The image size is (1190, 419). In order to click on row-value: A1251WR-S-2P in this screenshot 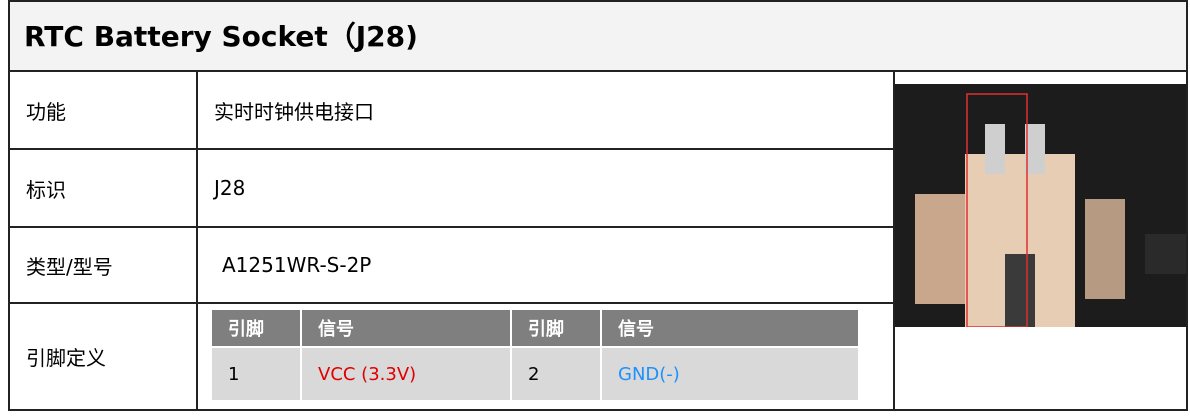, I will do `click(546, 266)`.